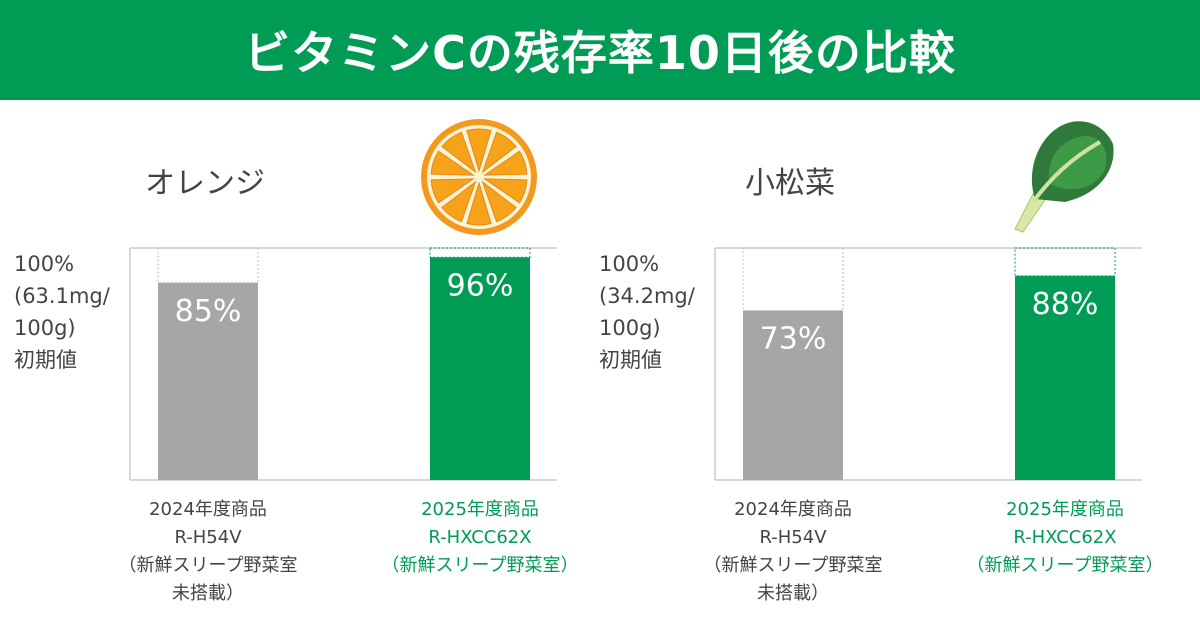  What do you see at coordinates (647, 296) in the screenshot?
I see `y-label-line: (34.2mg/` at bounding box center [647, 296].